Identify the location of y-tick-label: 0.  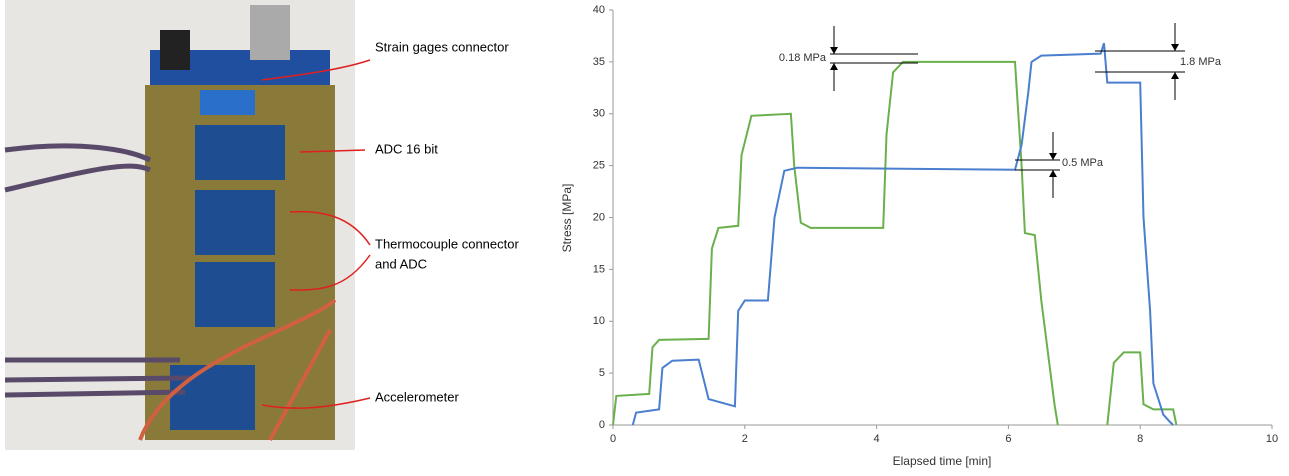
(602, 425).